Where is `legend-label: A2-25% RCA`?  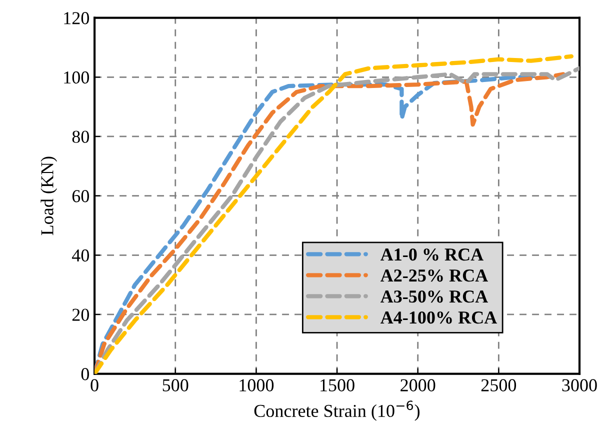 legend-label: A2-25% RCA is located at coordinates (434, 275).